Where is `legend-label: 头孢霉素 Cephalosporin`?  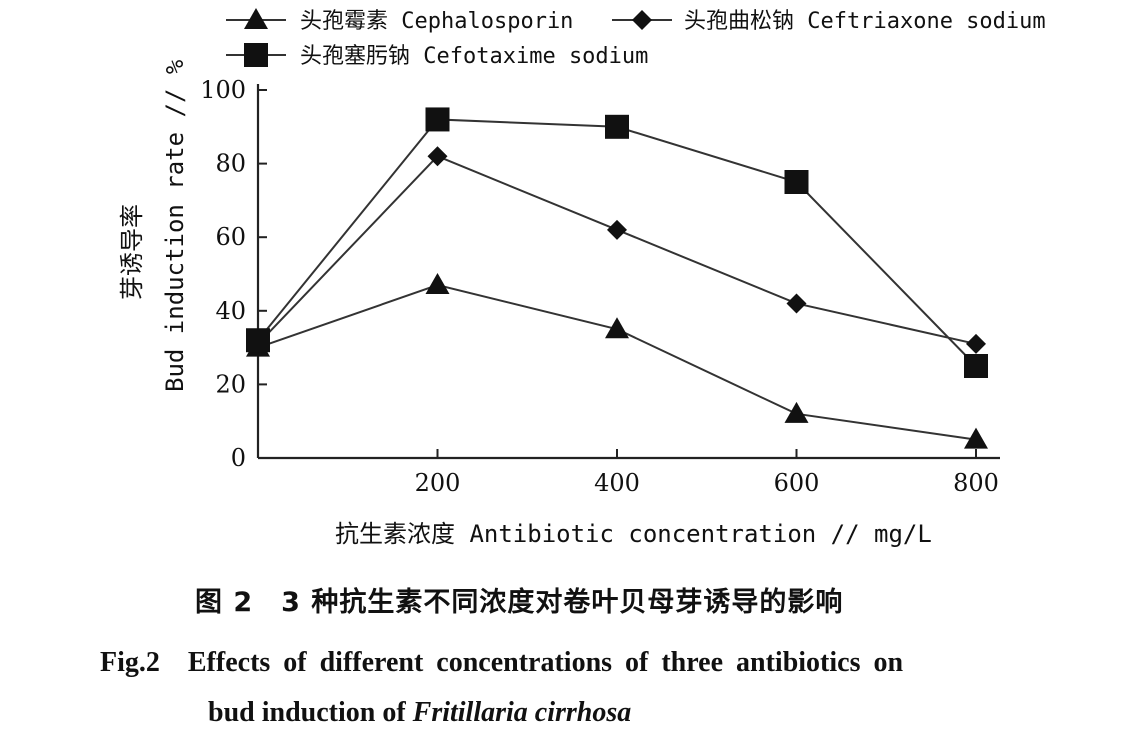 legend-label: 头孢霉素 Cephalosporin is located at coordinates (436, 21).